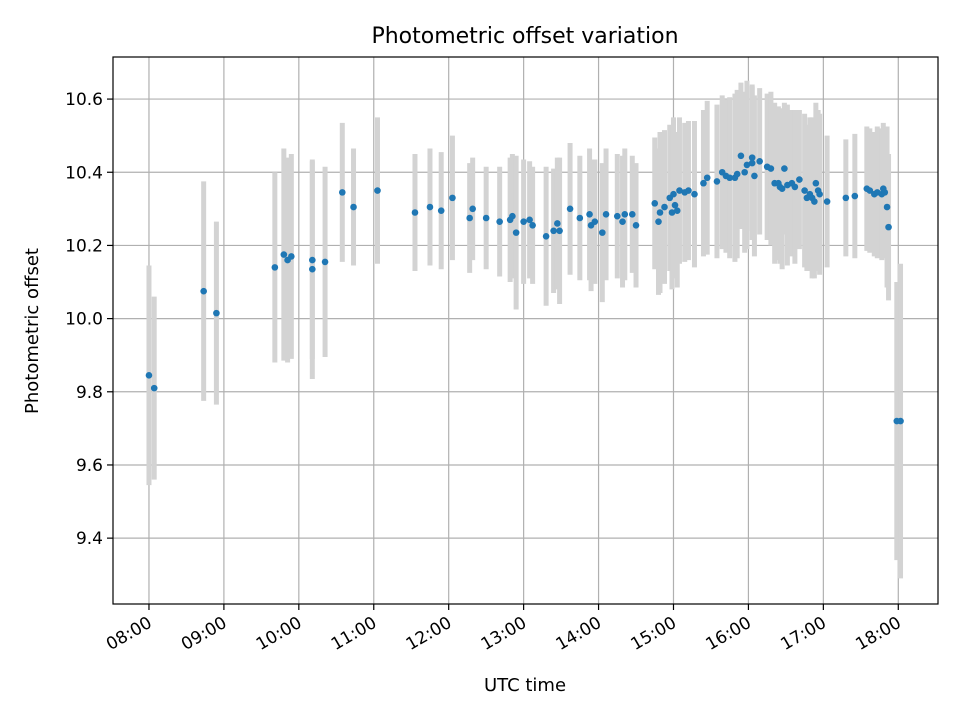 Image resolution: width=960 pixels, height=720 pixels. I want to click on y-tick-label: 9.8, so click(89, 393).